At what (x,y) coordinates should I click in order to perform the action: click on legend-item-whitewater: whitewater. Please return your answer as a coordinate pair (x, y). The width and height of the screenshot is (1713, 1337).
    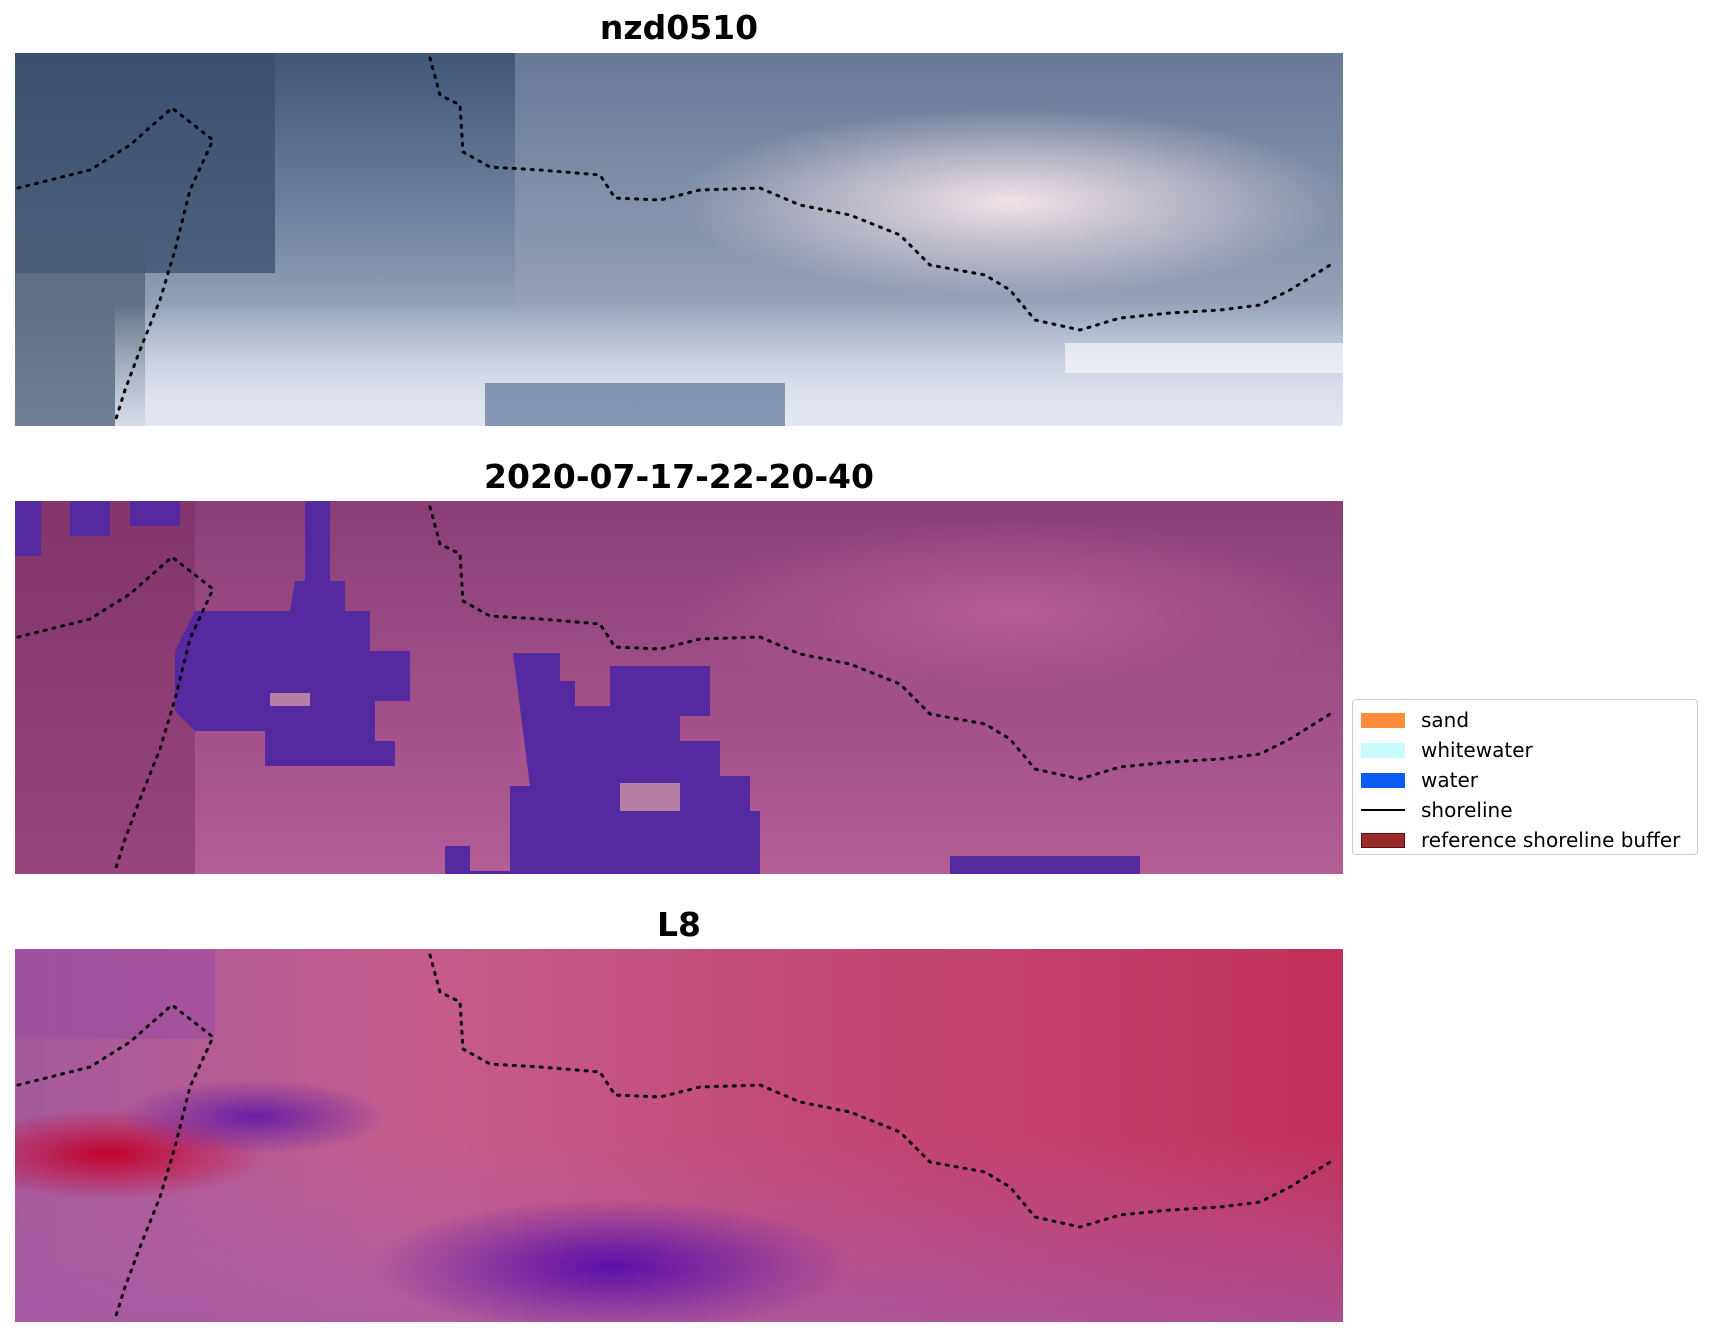
    Looking at the image, I should click on (1525, 750).